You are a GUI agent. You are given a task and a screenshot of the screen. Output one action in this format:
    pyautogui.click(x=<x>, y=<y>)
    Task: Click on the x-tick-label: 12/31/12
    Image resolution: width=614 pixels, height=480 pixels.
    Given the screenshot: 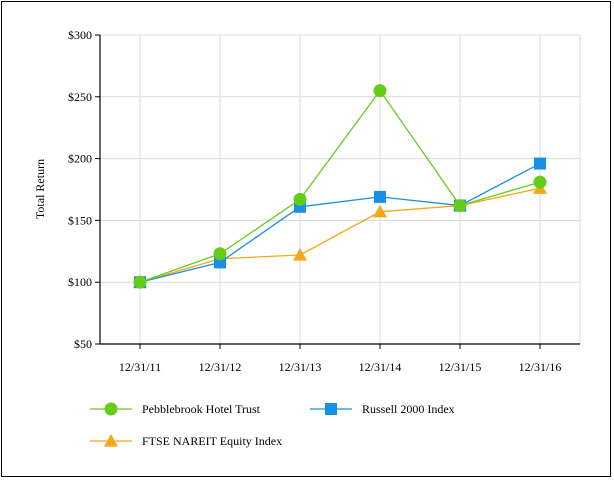 What is the action you would take?
    pyautogui.click(x=220, y=367)
    